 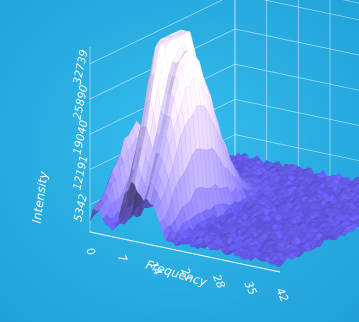 I want to click on surface-patch, so click(x=280, y=263).